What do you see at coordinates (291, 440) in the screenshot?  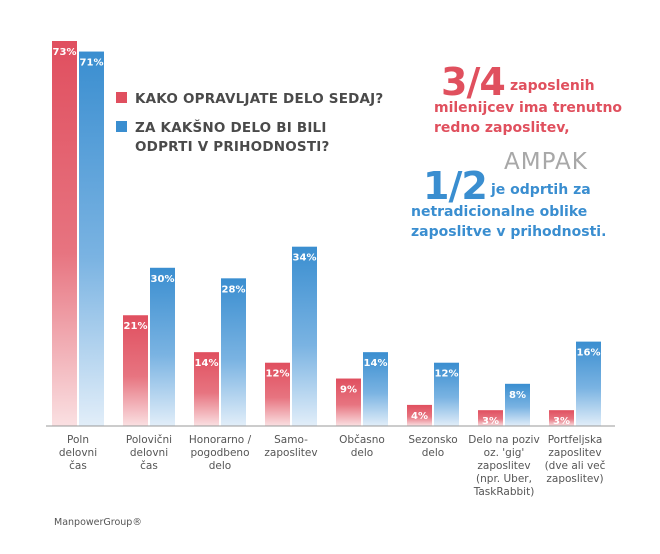 I see `category-label-line: Samo-` at bounding box center [291, 440].